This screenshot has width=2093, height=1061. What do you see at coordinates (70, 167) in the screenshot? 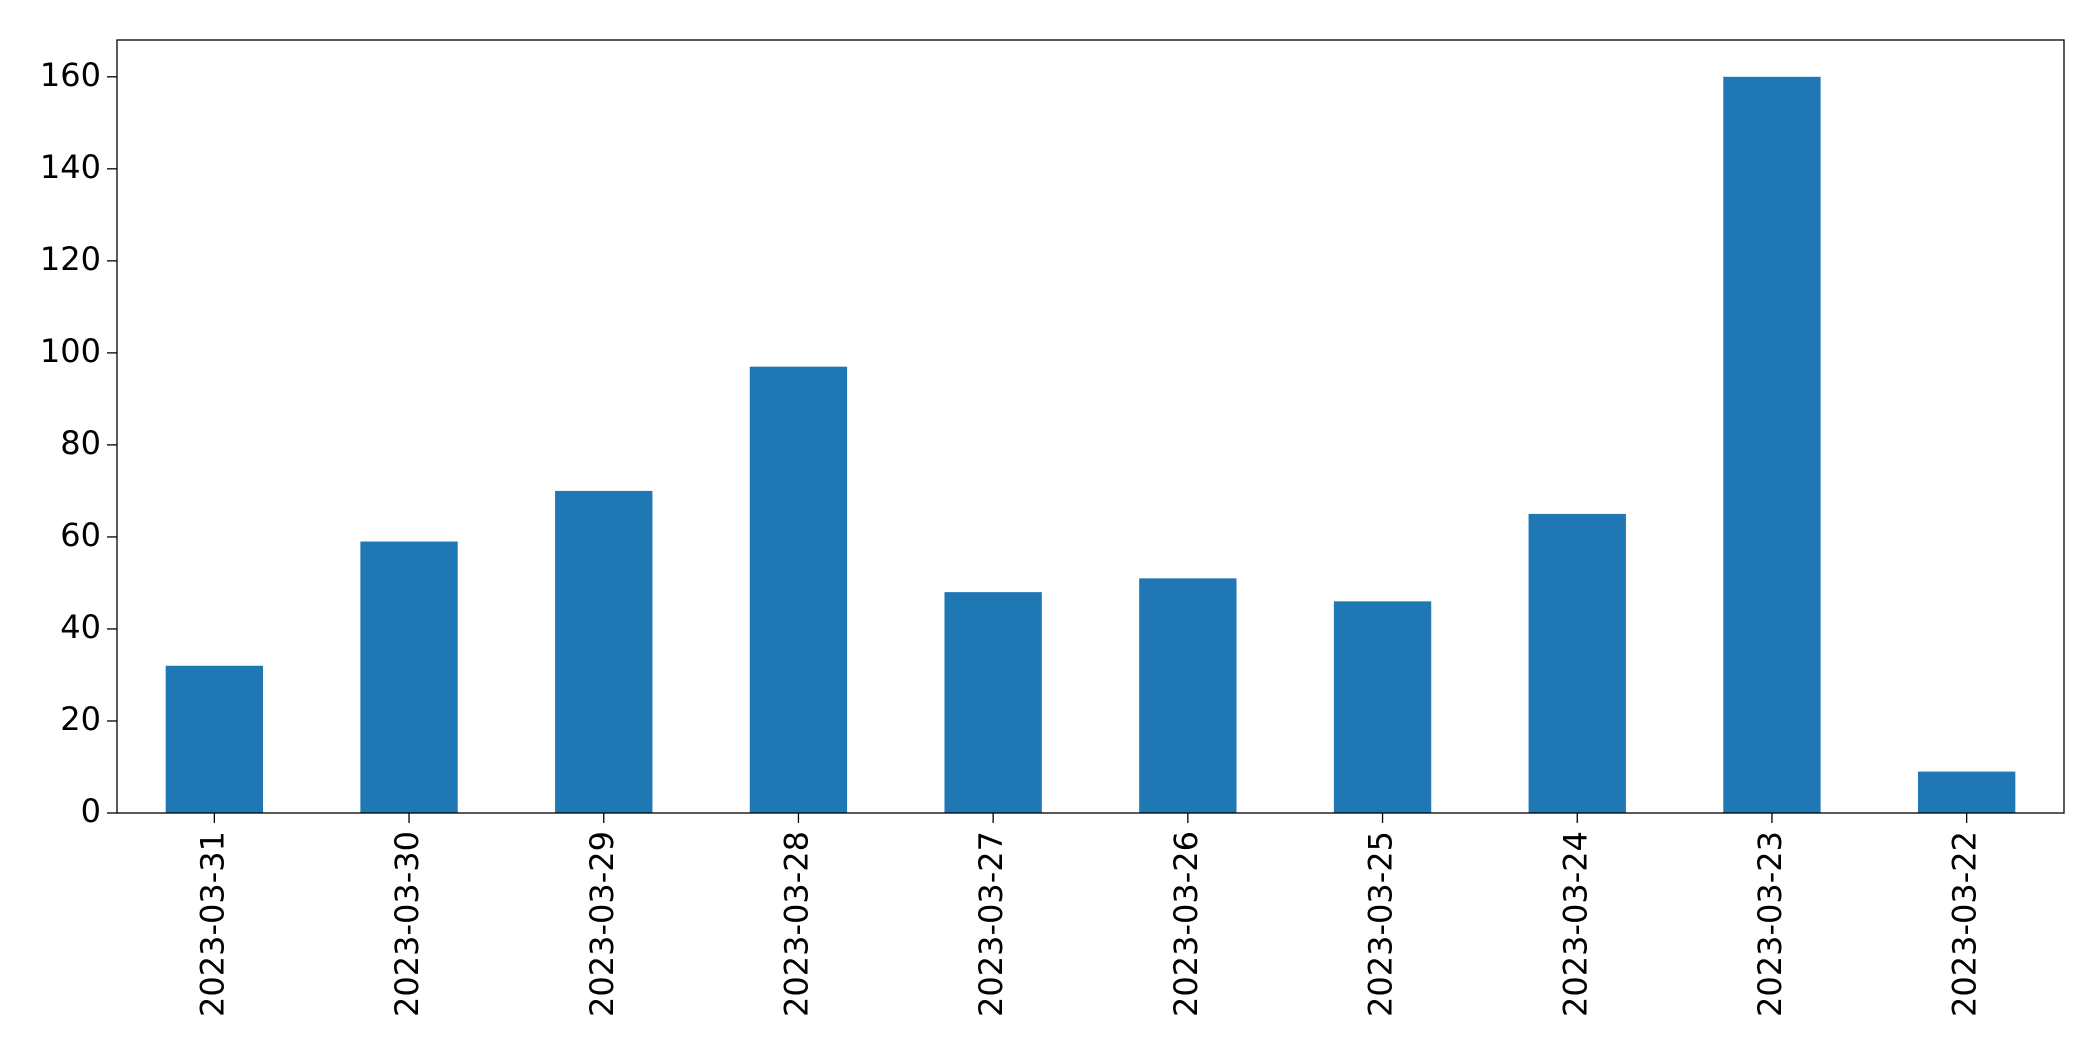
I see `y-tick-label: 140` at bounding box center [70, 167].